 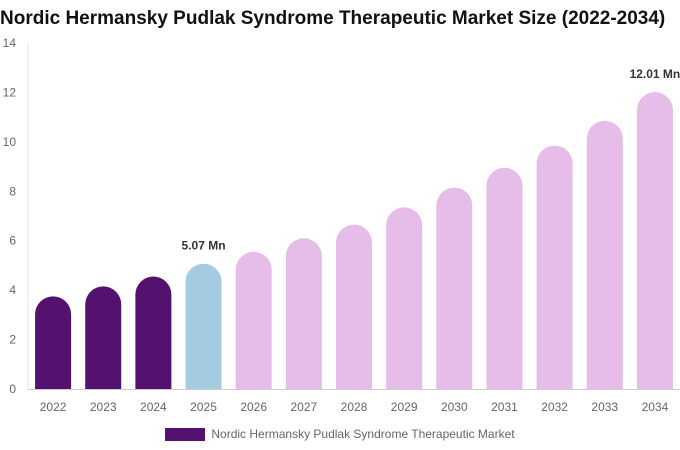 What do you see at coordinates (454, 288) in the screenshot?
I see `bar-2030` at bounding box center [454, 288].